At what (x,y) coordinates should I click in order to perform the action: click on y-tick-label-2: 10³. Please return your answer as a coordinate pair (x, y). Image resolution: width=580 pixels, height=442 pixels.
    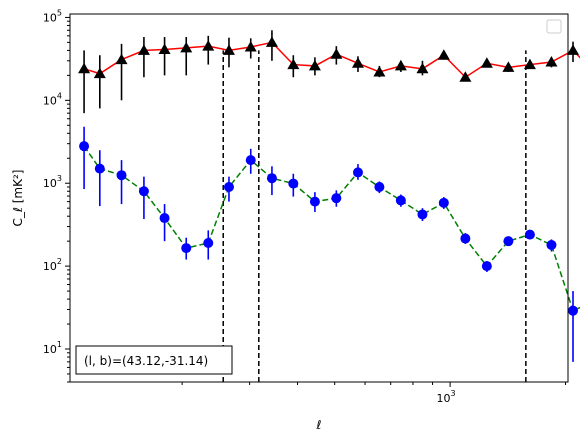
    Looking at the image, I should click on (52, 182).